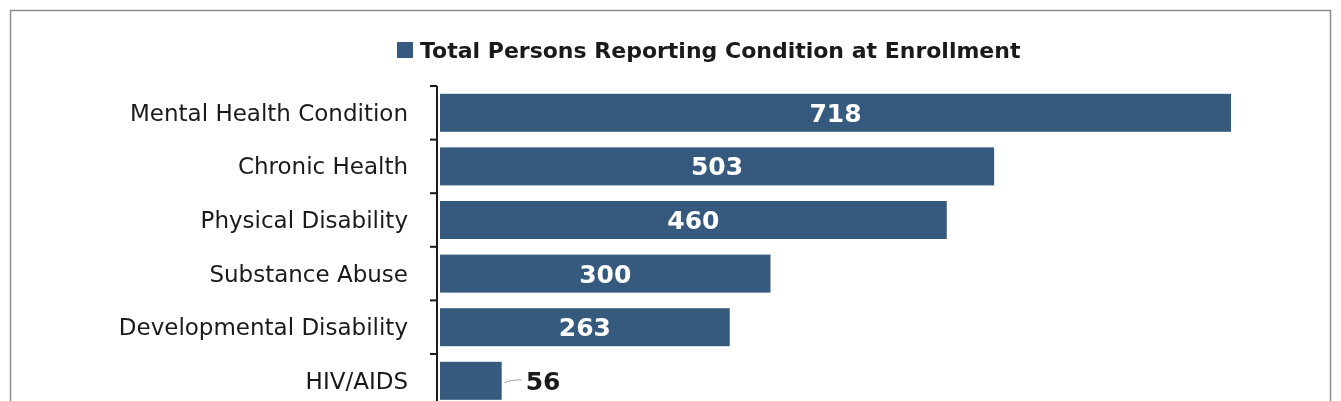  I want to click on data-label: 263, so click(584, 328).